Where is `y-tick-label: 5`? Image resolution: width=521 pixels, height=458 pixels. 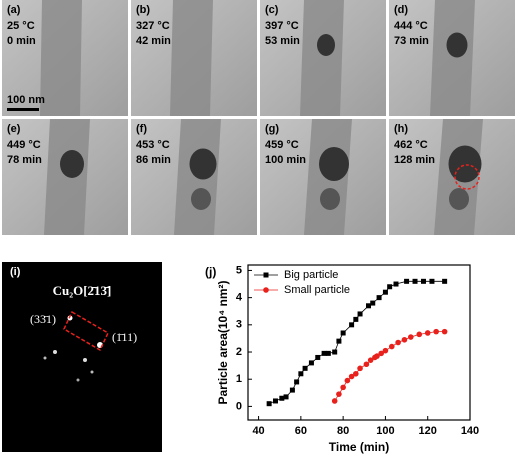
y-tick-label: 5 is located at coordinates (239, 270).